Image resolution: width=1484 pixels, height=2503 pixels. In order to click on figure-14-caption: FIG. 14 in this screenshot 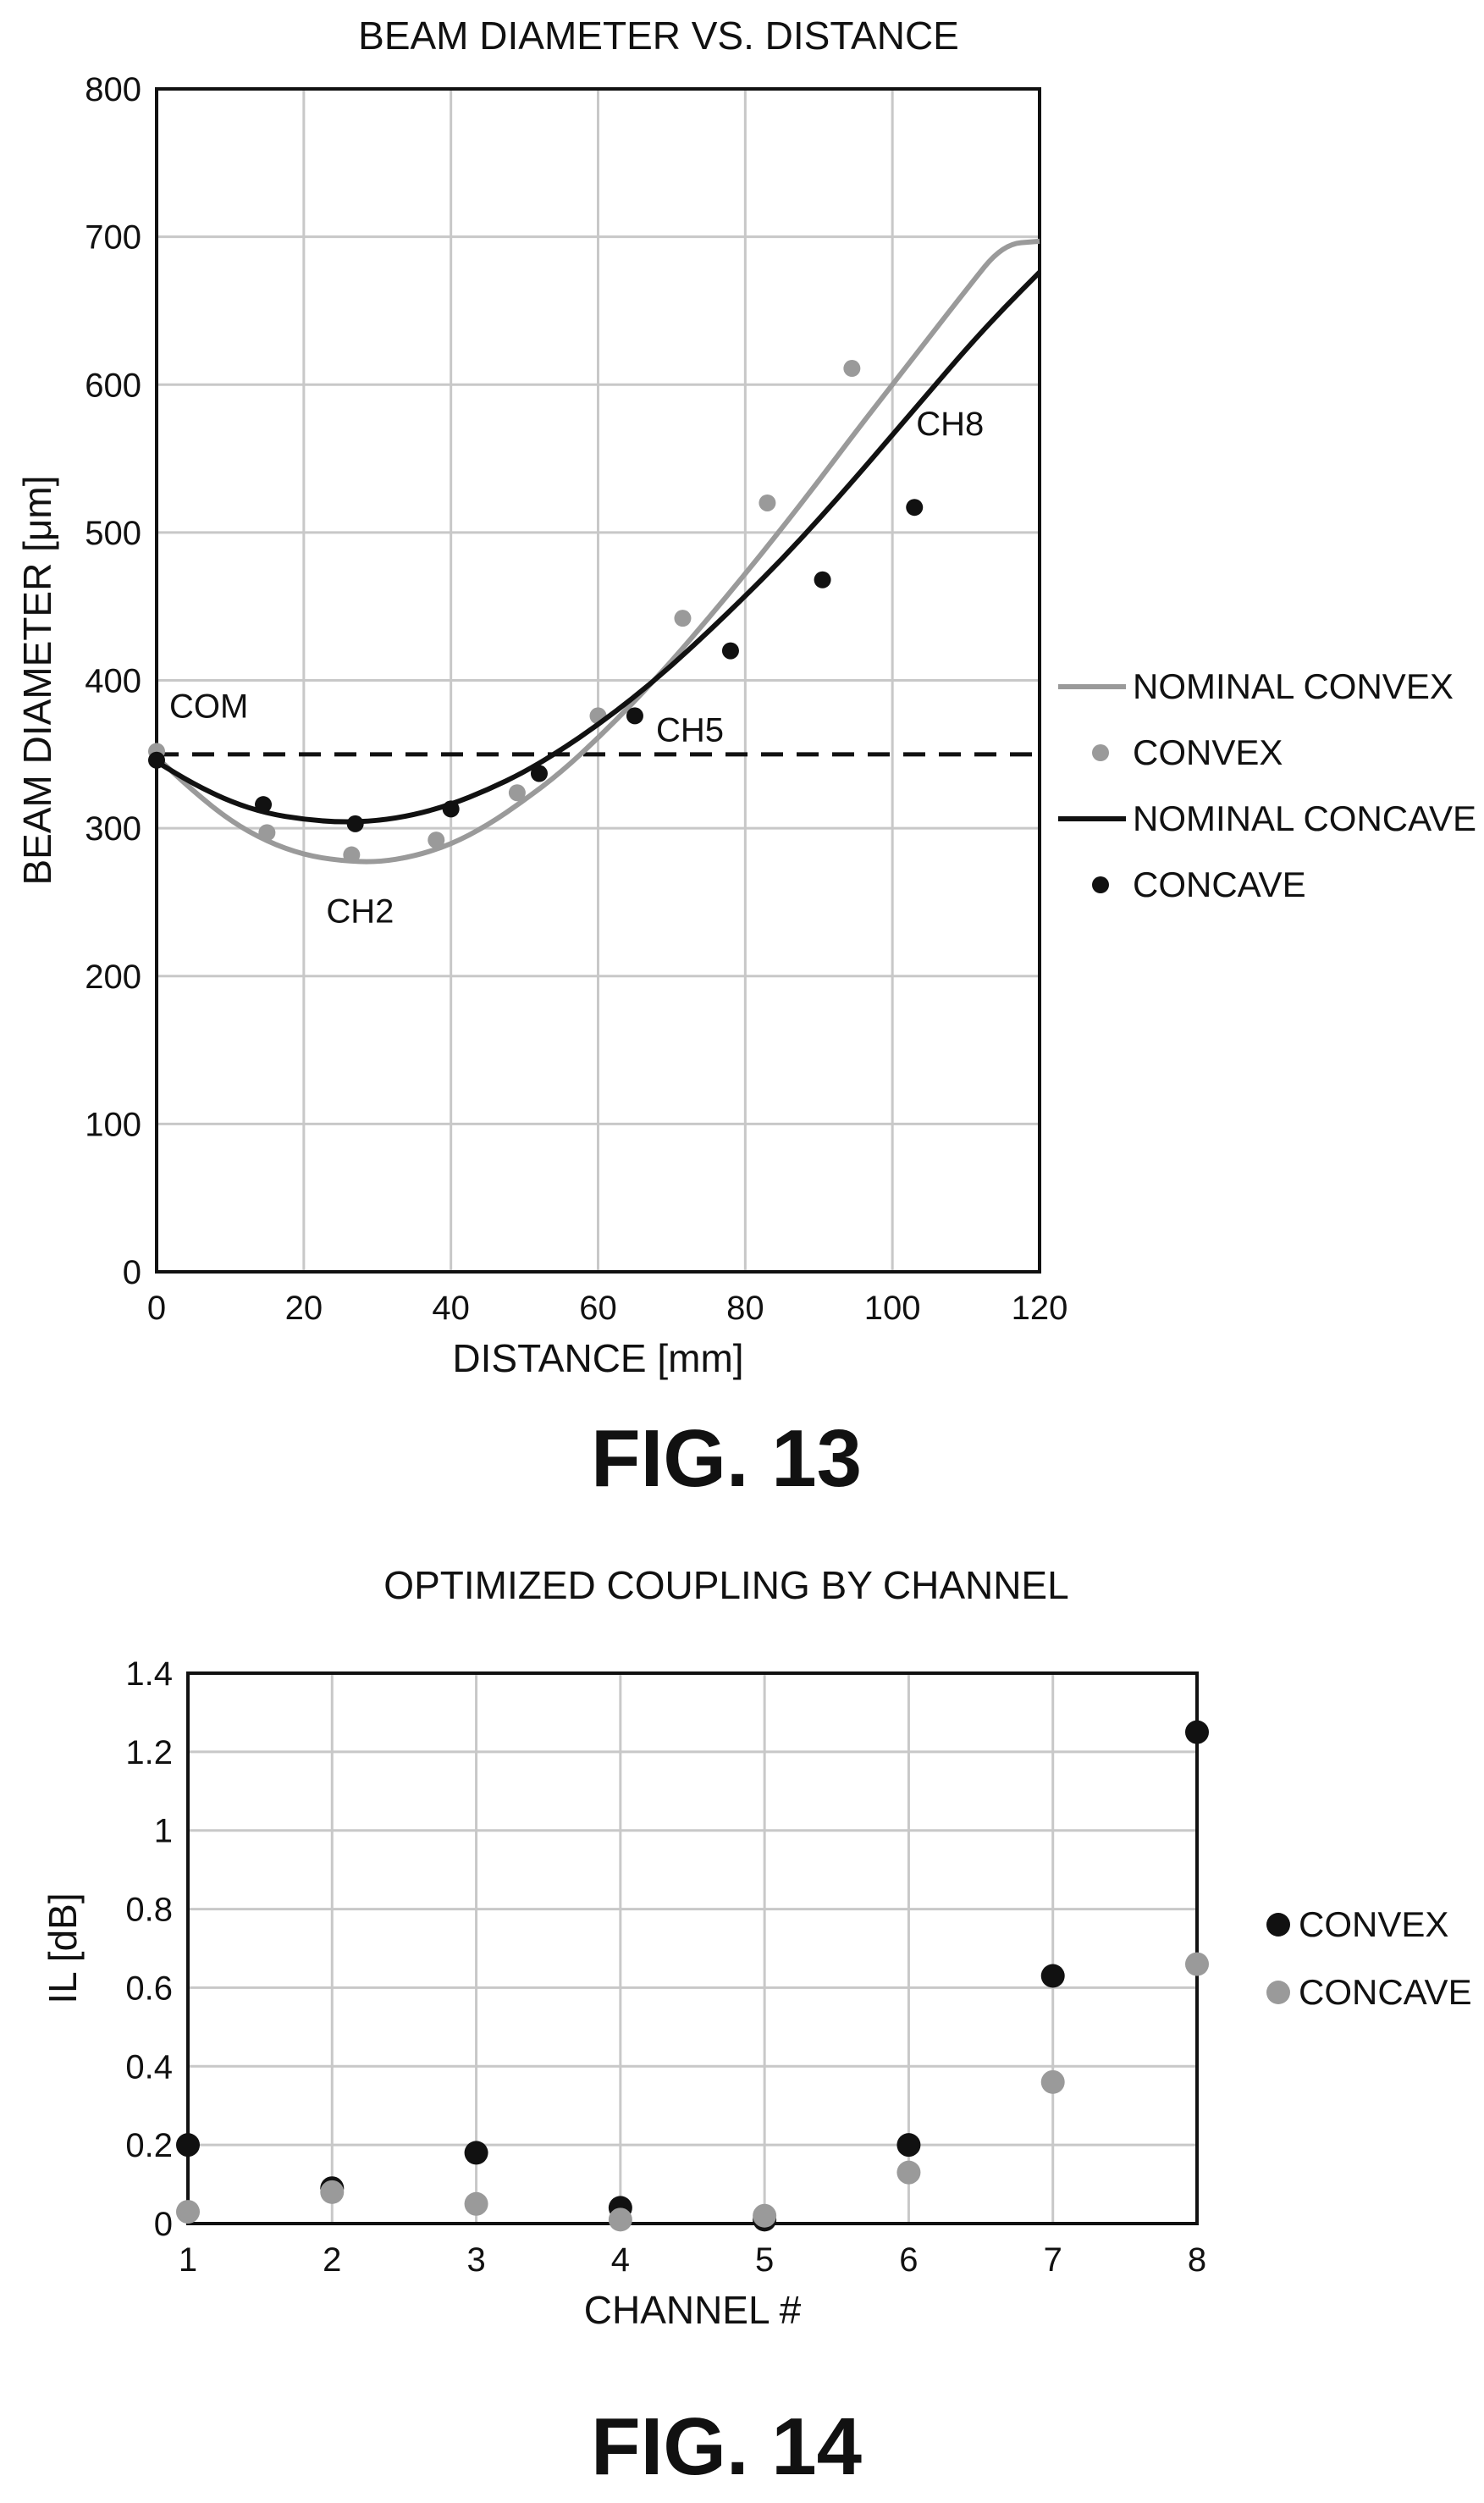, I will do `click(726, 2446)`.